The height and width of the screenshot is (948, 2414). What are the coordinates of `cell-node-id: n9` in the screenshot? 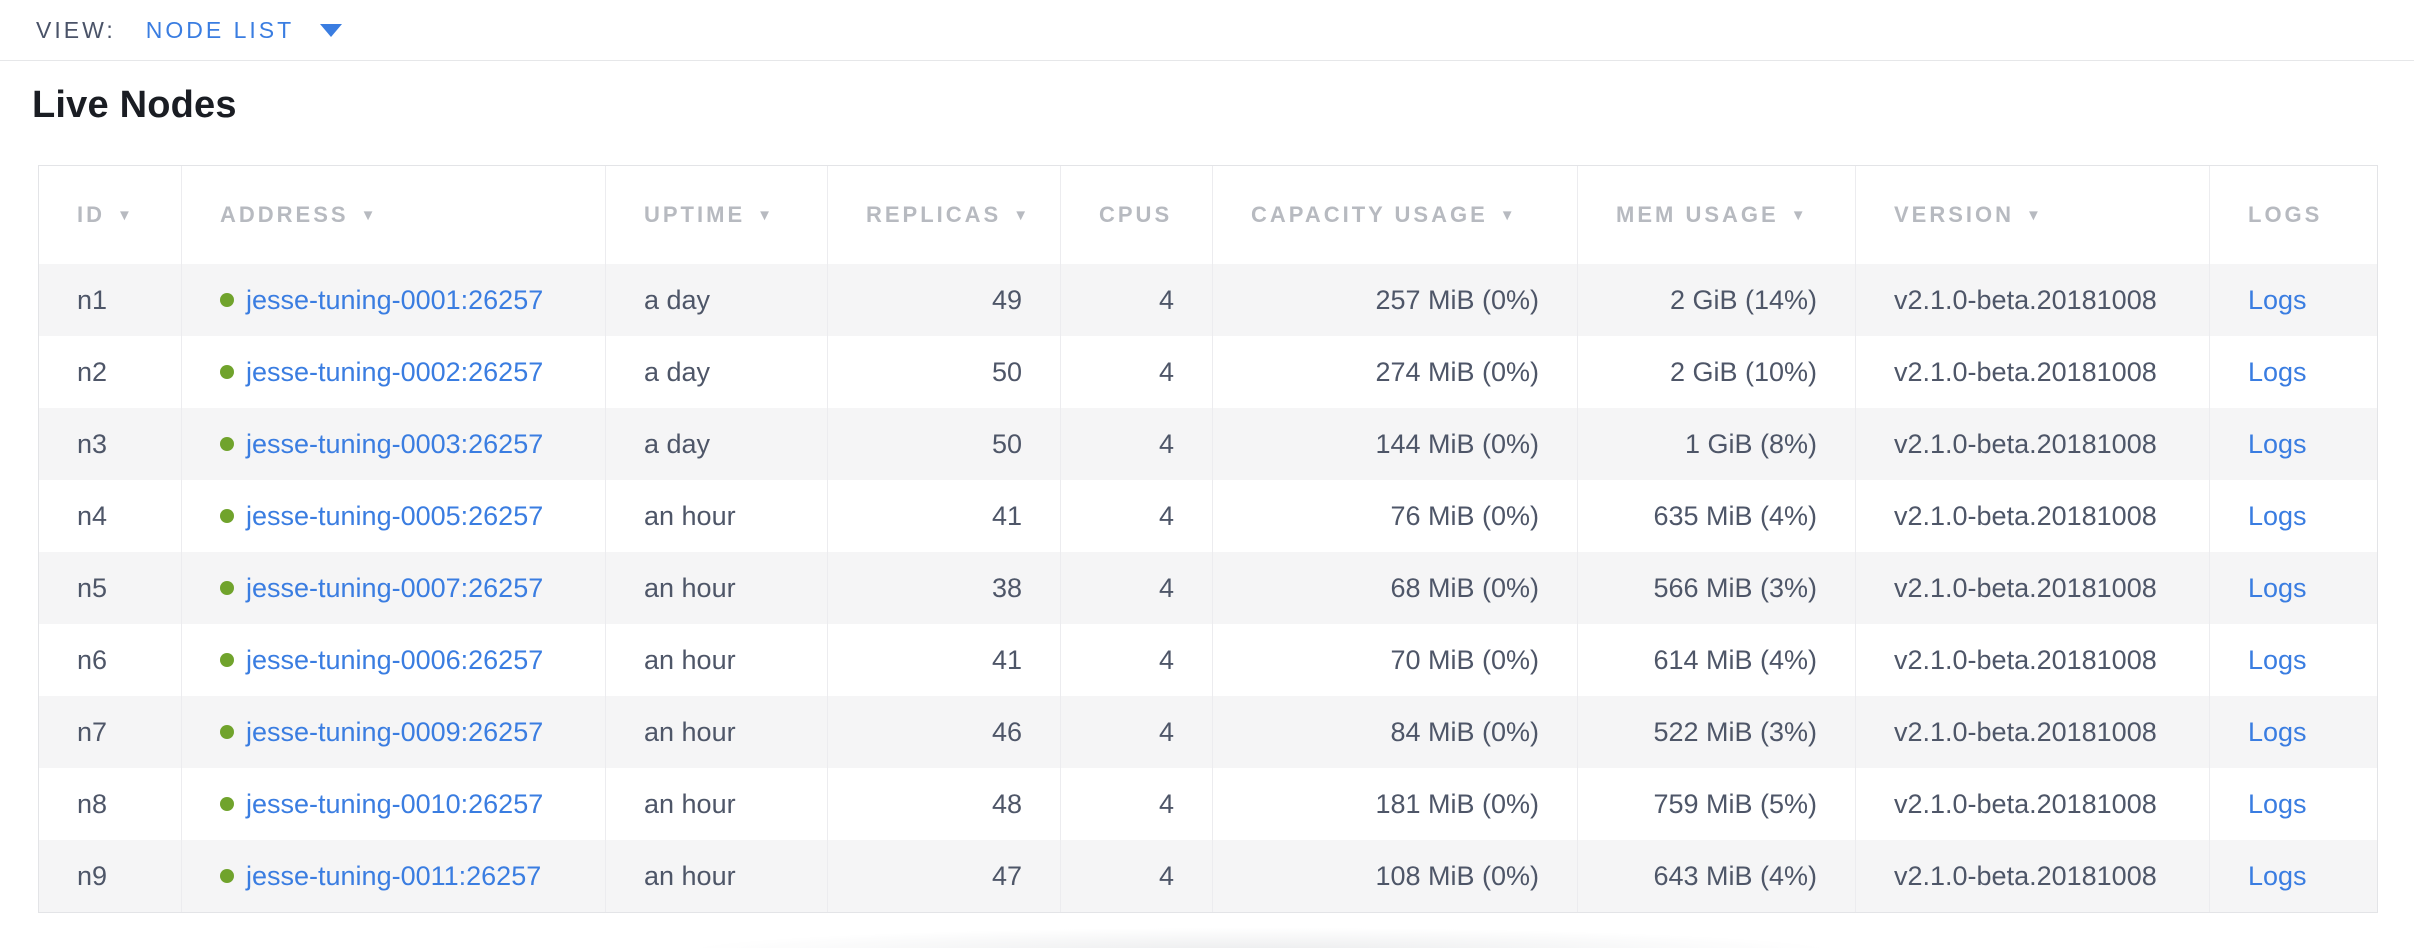 It's located at (110, 876).